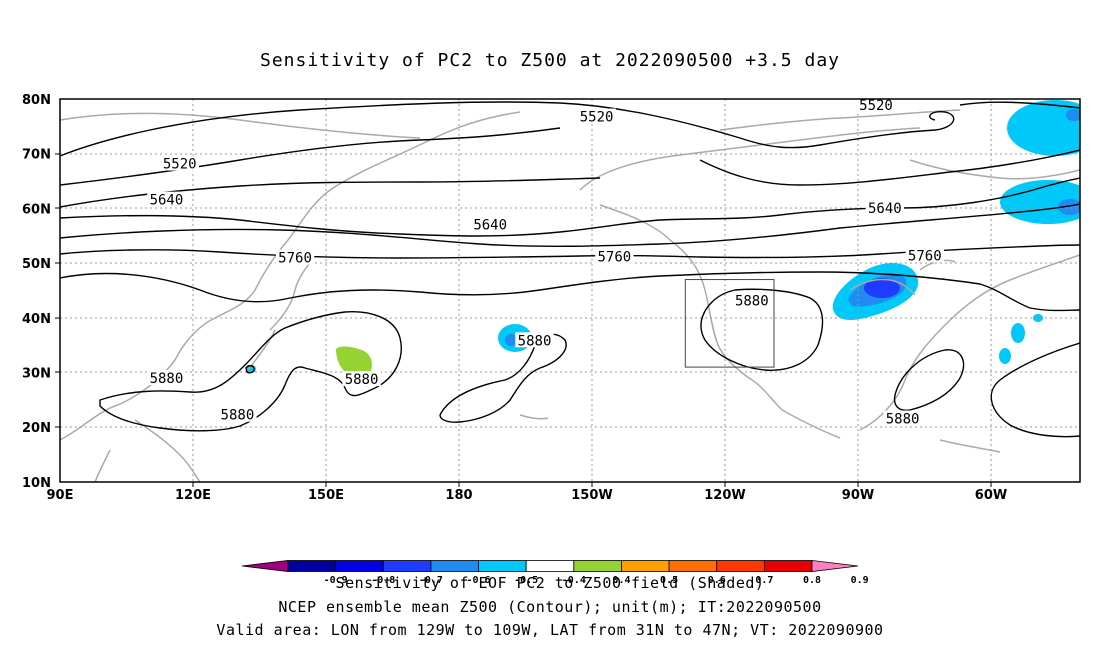  I want to click on colorbar-label: 0.7, so click(764, 580).